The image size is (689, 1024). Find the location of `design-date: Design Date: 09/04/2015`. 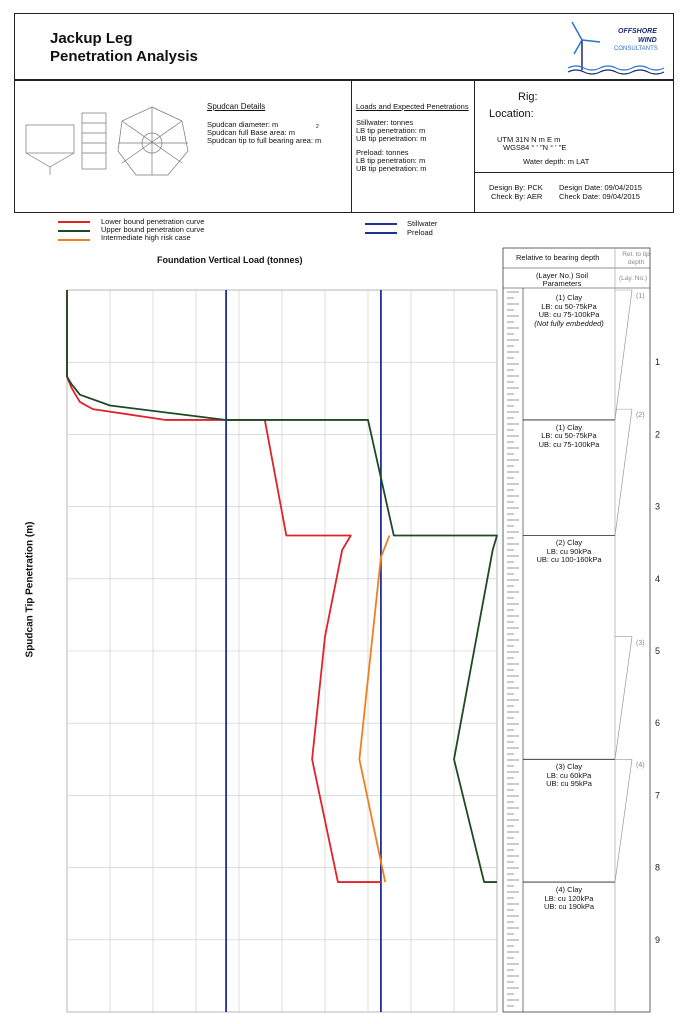

design-date: Design Date: 09/04/2015 is located at coordinates (600, 187).